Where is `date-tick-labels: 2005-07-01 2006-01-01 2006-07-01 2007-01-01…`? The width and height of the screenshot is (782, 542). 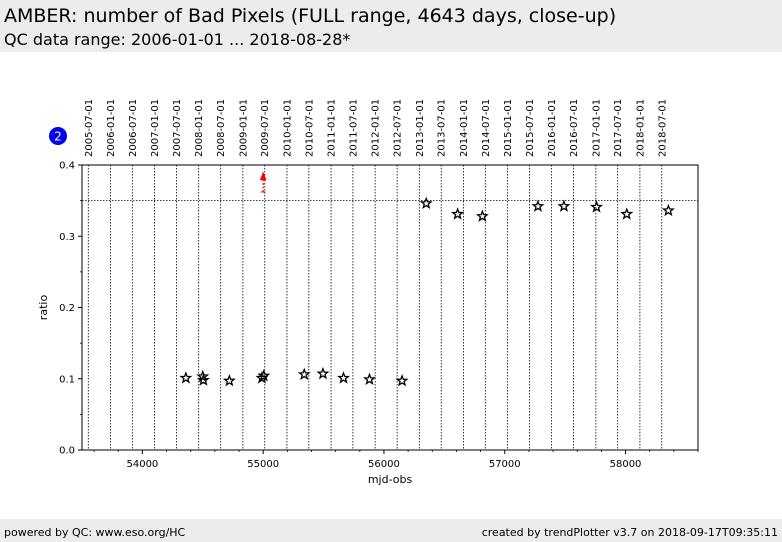 date-tick-labels: 2005-07-01 2006-01-01 2006-07-01 2007-01-01… is located at coordinates (376, 128).